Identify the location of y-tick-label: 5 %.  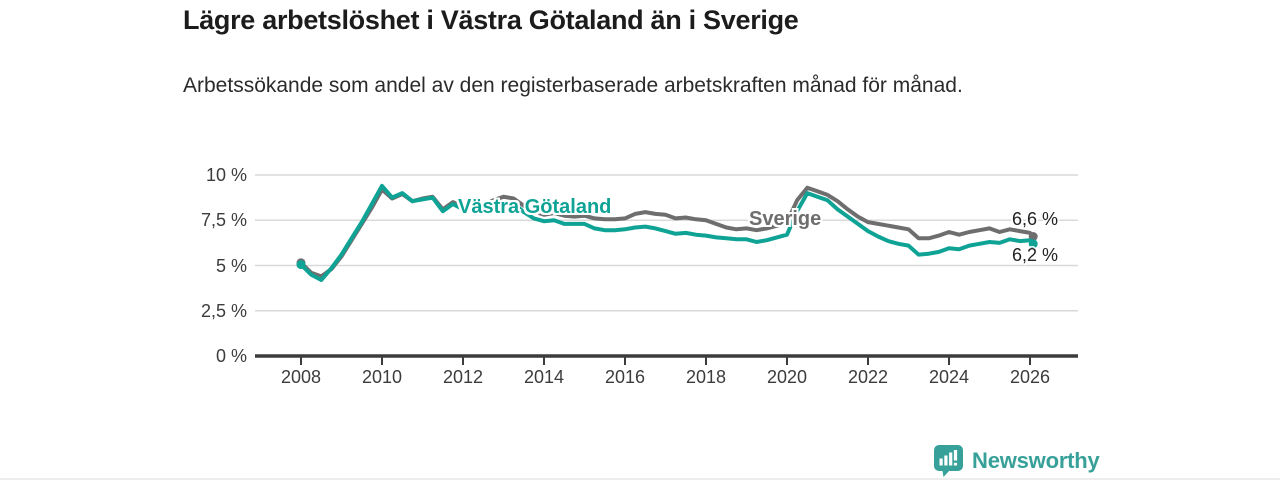
(231, 265).